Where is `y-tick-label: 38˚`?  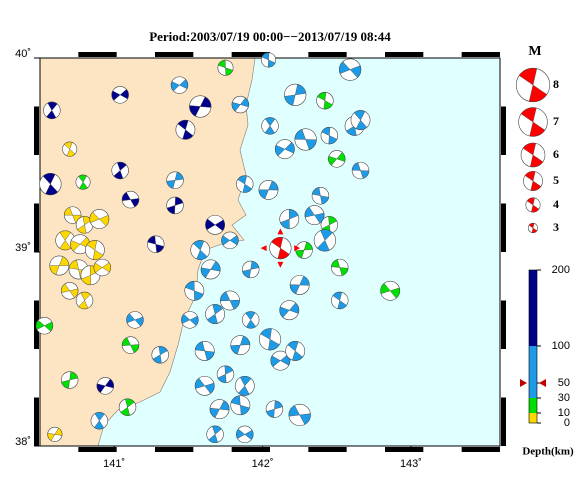
y-tick-label: 38˚ is located at coordinates (23, 442).